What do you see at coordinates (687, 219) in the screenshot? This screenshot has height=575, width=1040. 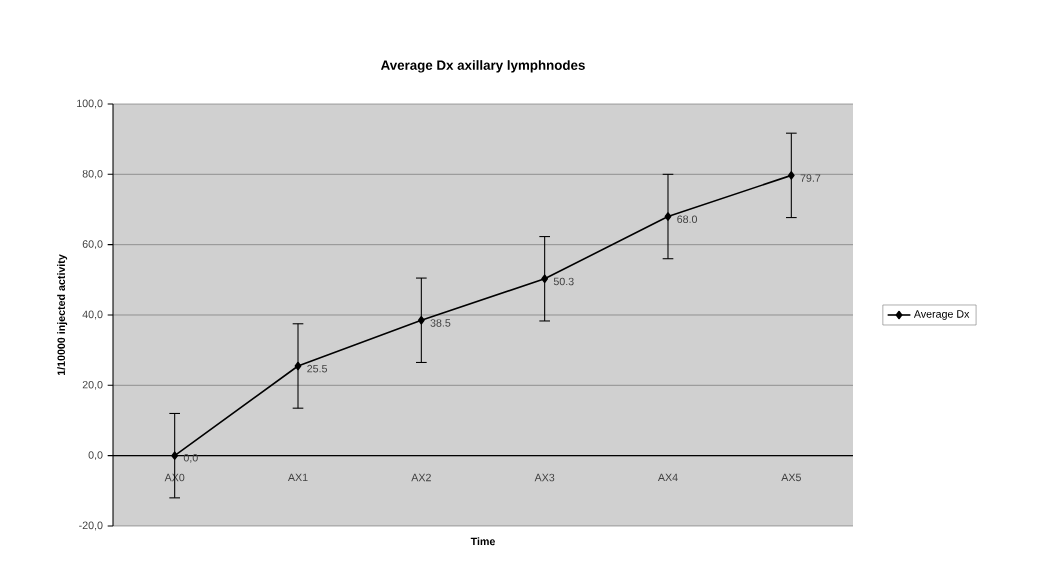 I see `data-label: 68.0` at bounding box center [687, 219].